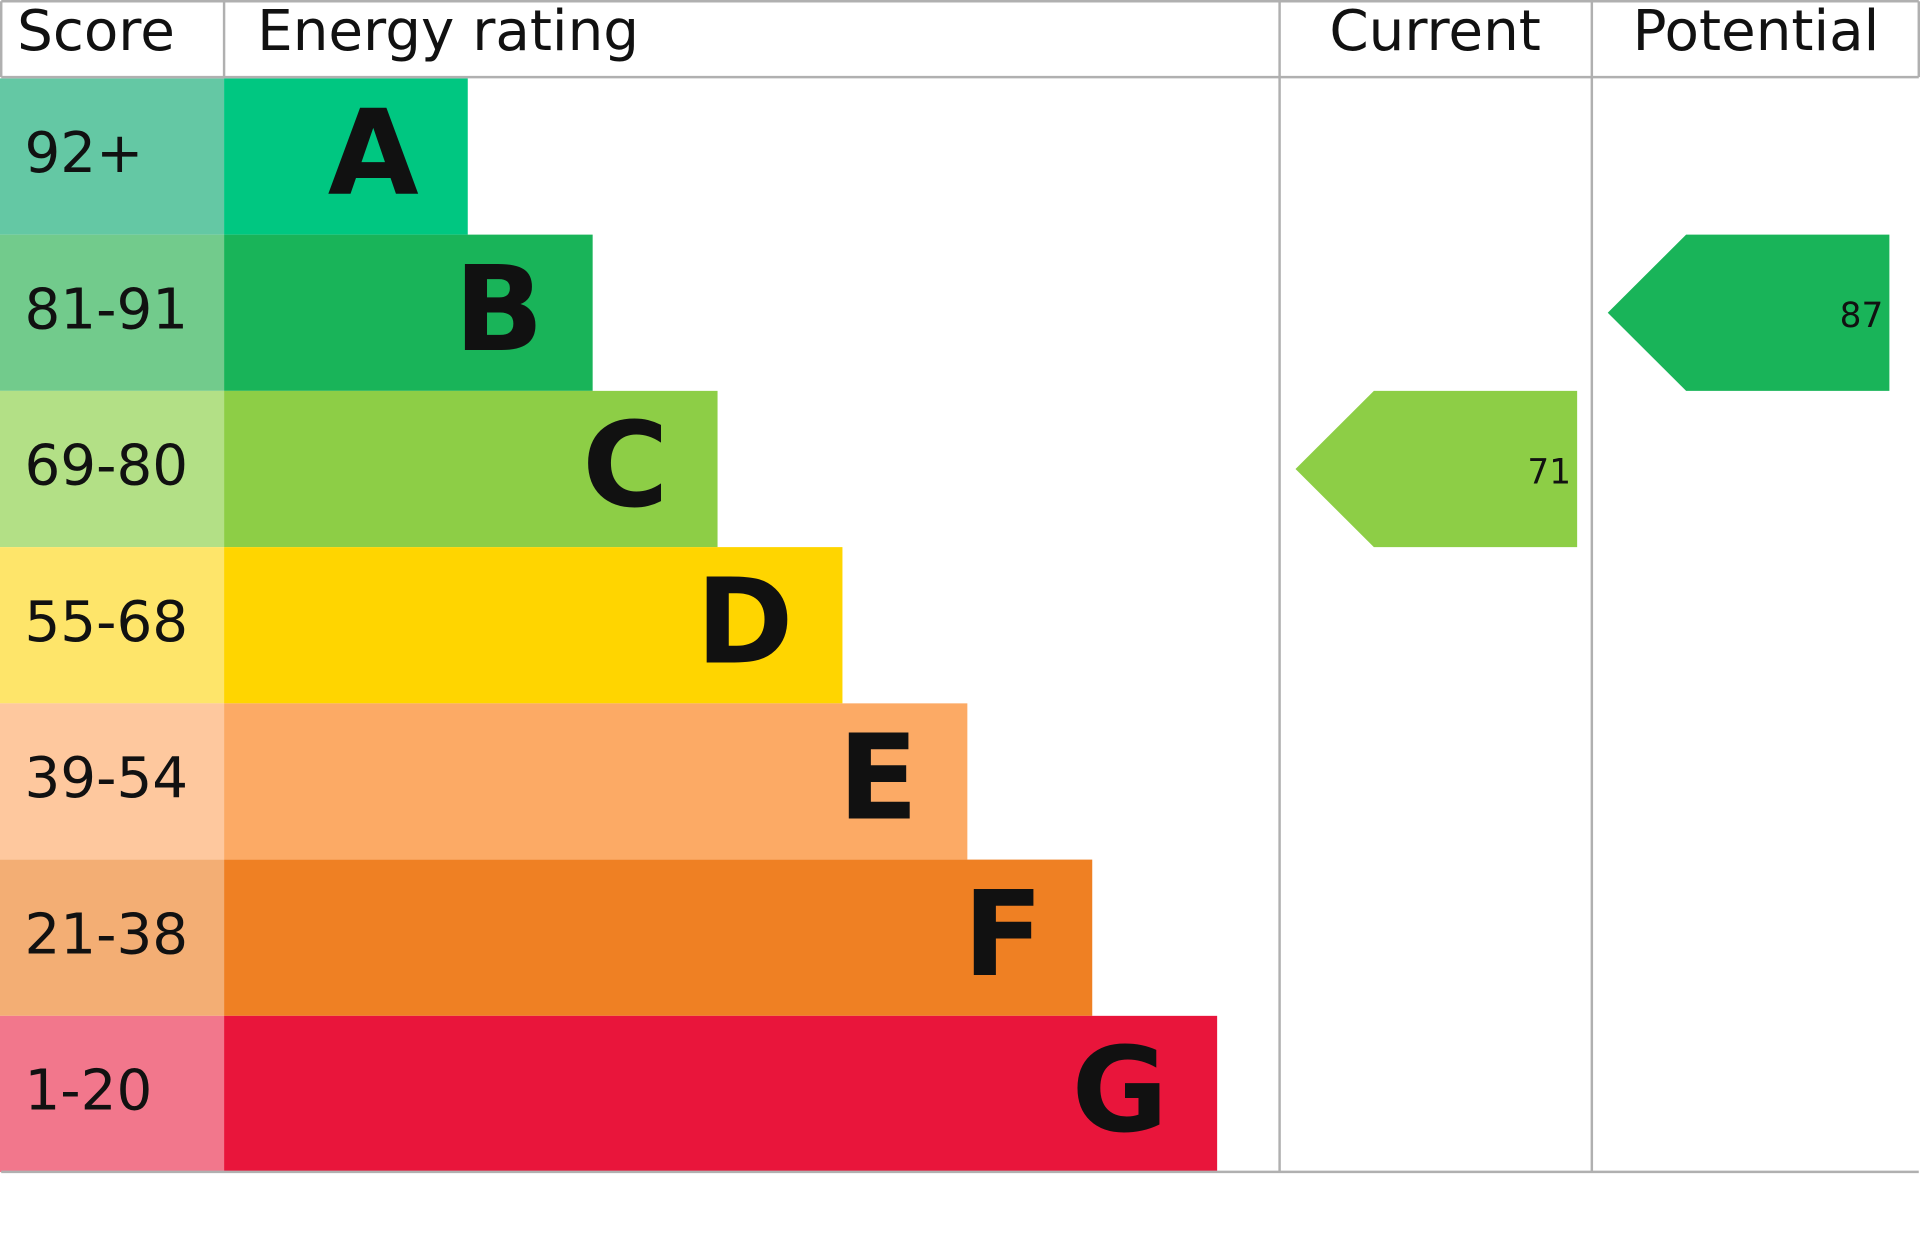 The height and width of the screenshot is (1249, 1920). Describe the element at coordinates (1756, 32) in the screenshot. I see `header-potential: Potential` at that location.